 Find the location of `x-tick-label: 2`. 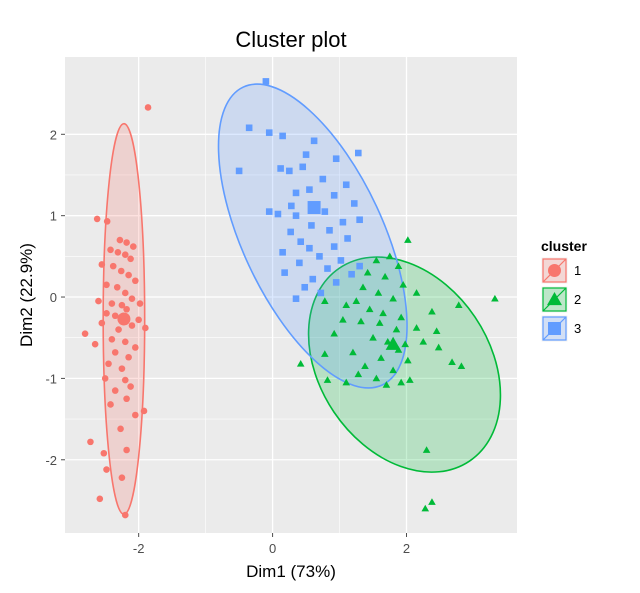

x-tick-label: 2 is located at coordinates (406, 548).